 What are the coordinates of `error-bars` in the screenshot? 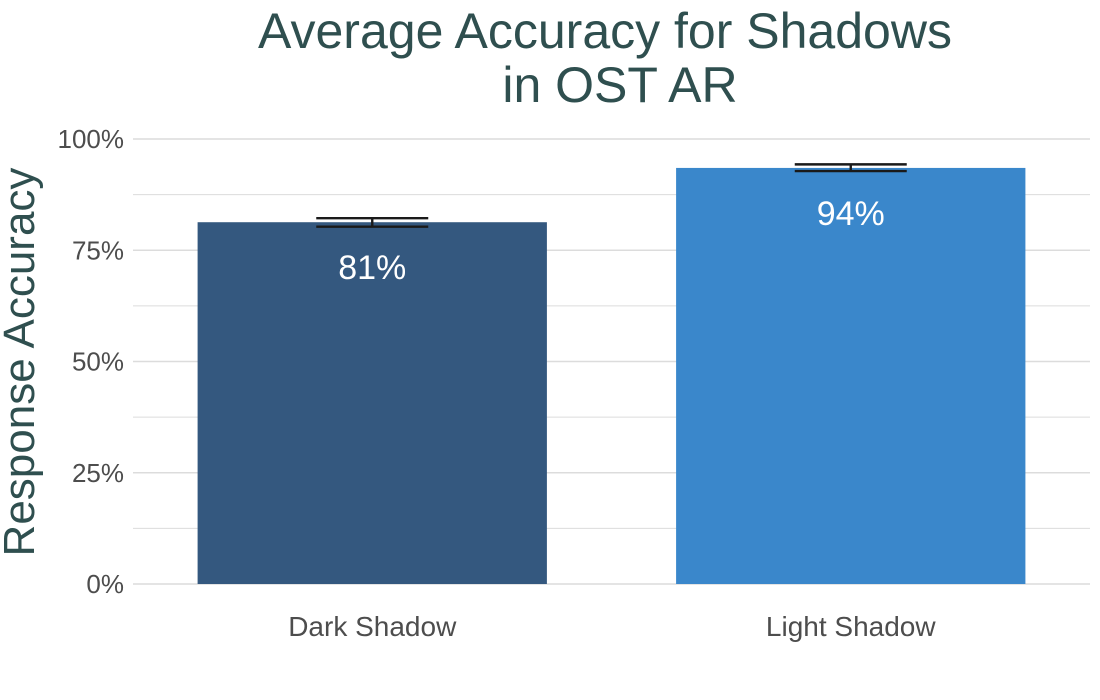 It's located at (611, 195).